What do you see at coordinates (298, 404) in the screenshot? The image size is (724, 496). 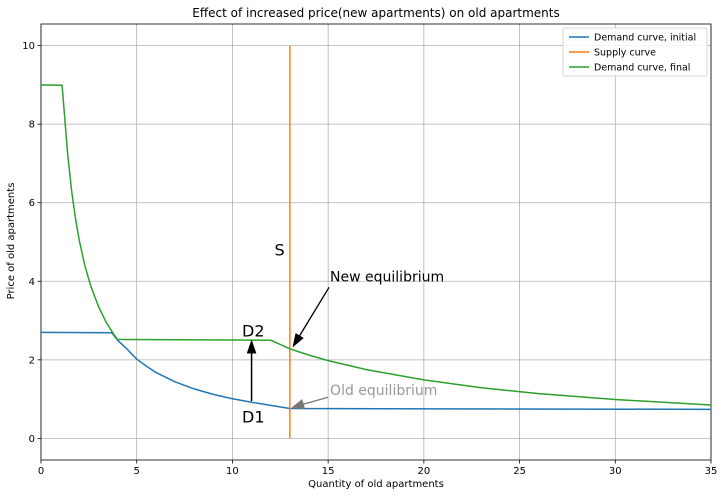 I see `old-equilibrium-arrow-head` at bounding box center [298, 404].